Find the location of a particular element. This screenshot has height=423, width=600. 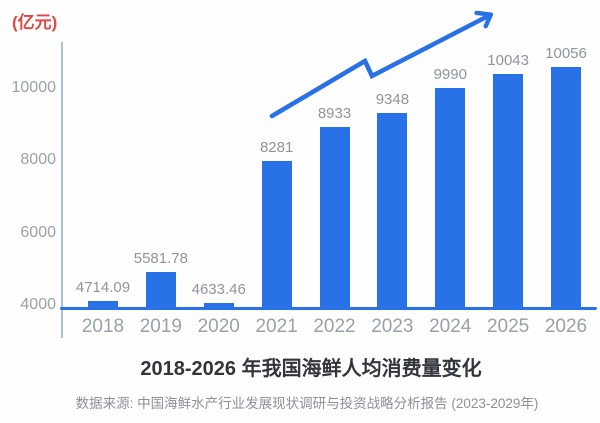

x-tick-label: 2022 is located at coordinates (334, 326).